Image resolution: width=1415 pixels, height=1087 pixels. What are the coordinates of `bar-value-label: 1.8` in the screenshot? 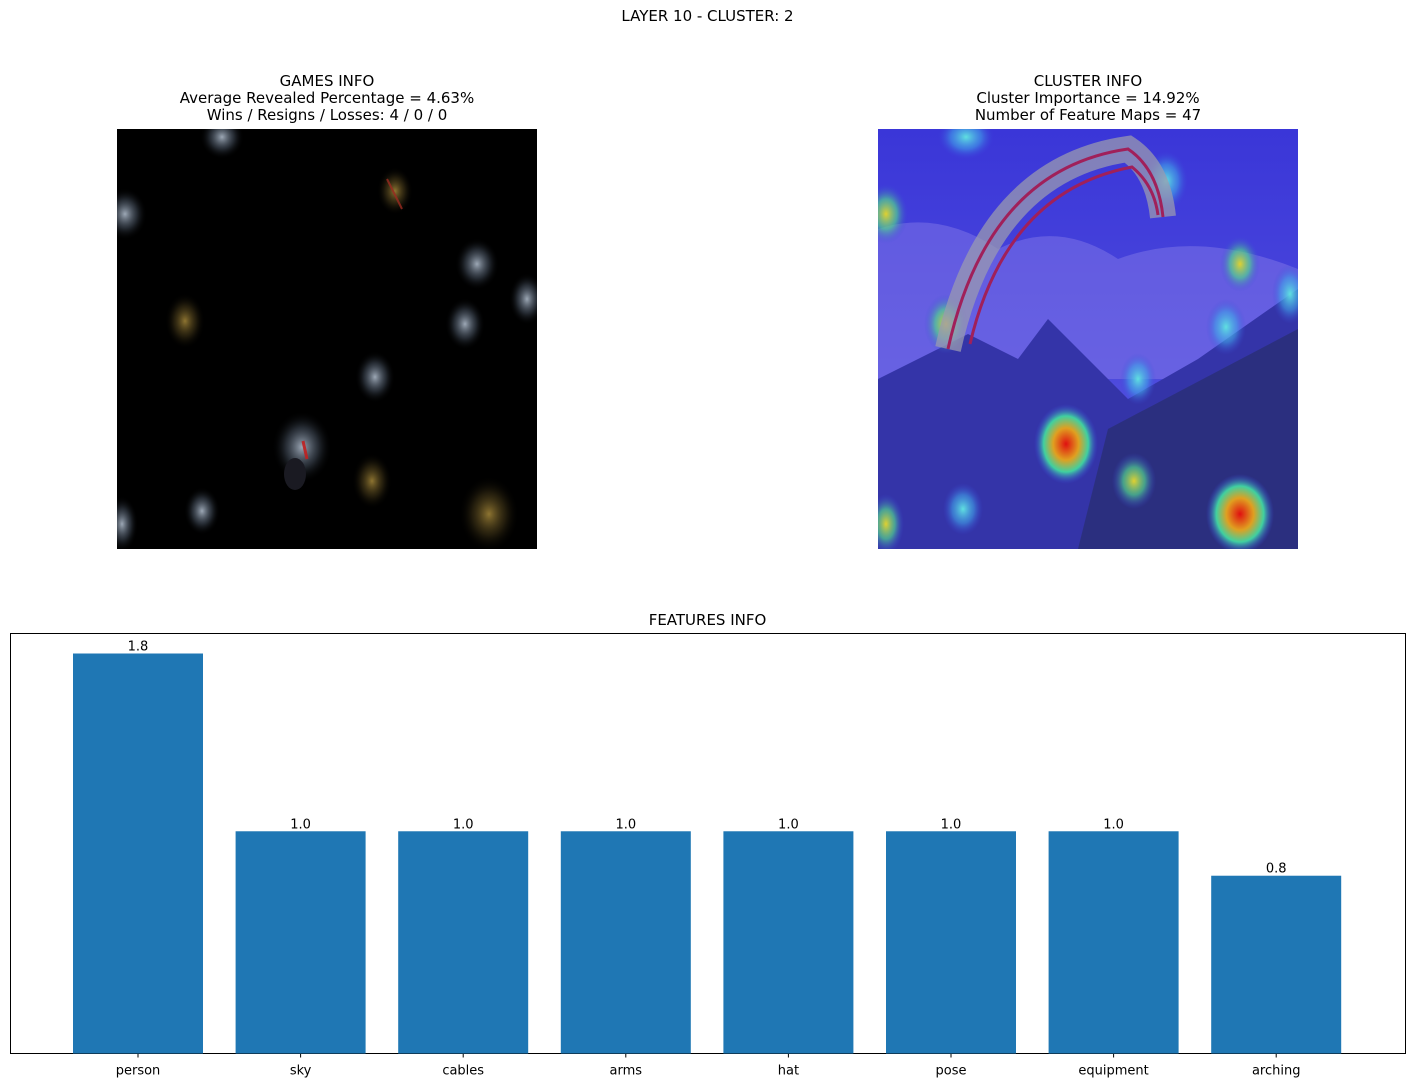 It's located at (138, 647).